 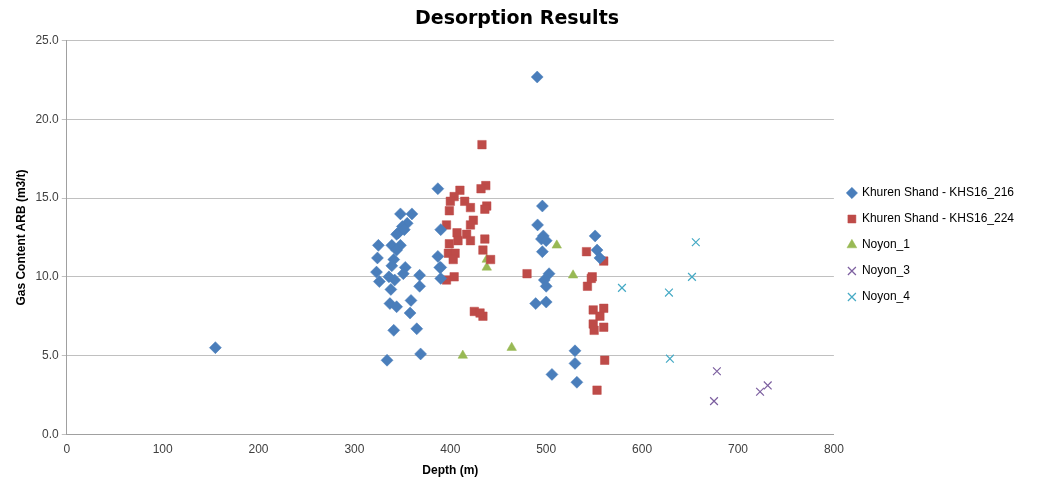 What do you see at coordinates (938, 218) in the screenshot?
I see `legend-label: Khuren Shand - KHS16_224` at bounding box center [938, 218].